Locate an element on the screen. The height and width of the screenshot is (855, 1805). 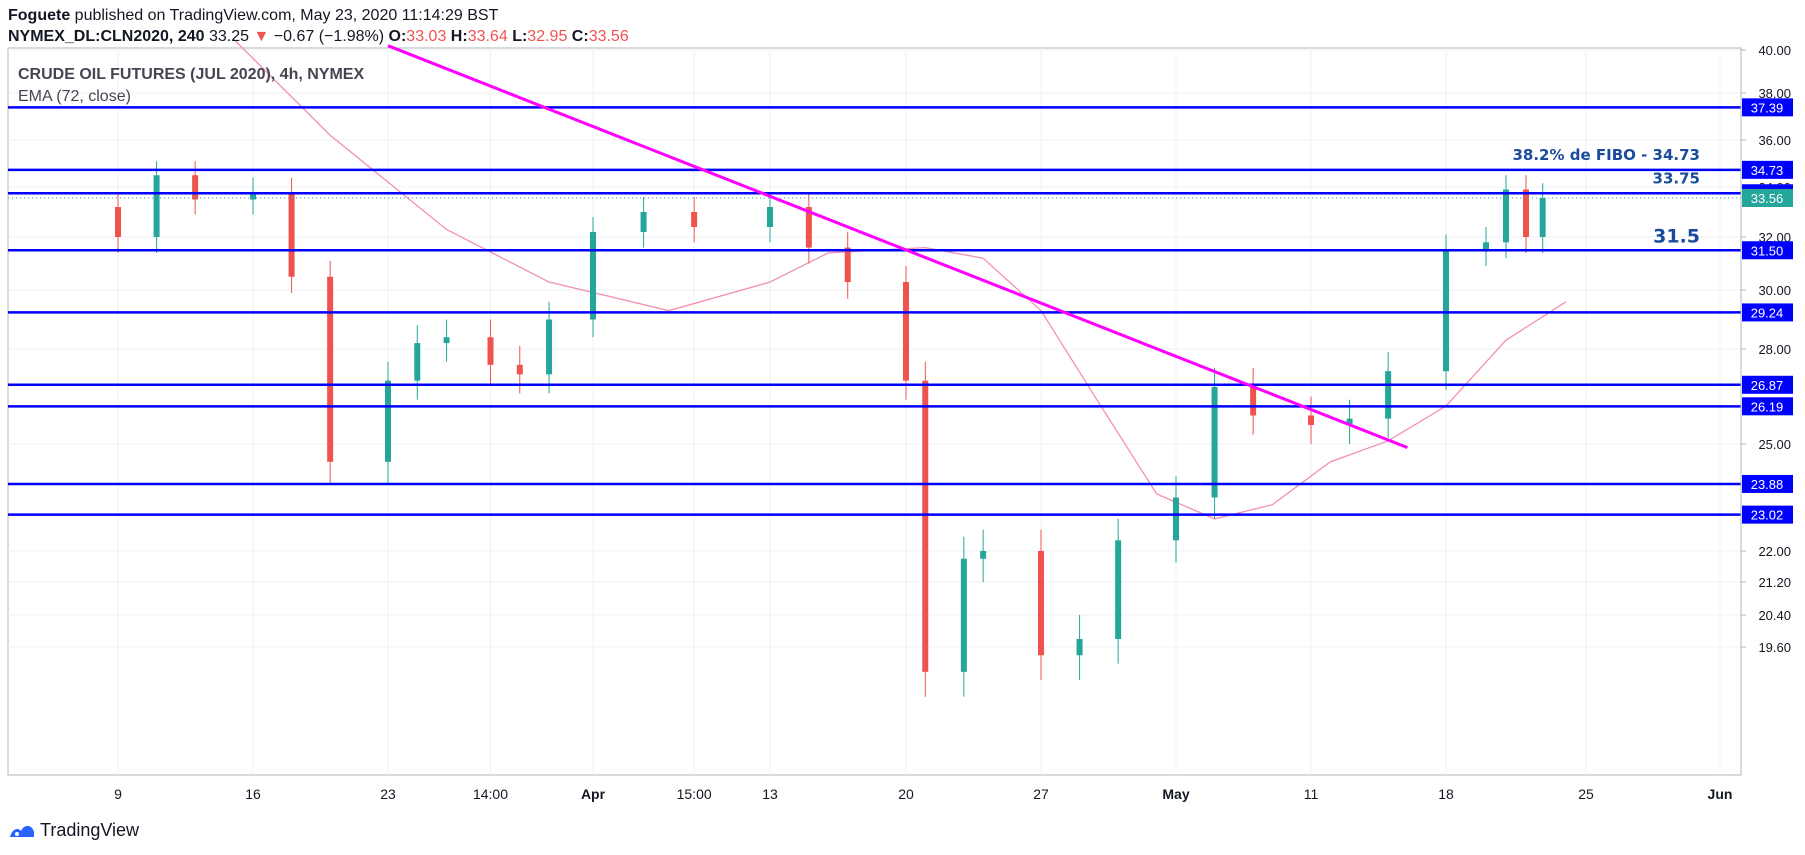
level-badge-label: 37.39 is located at coordinates (1767, 107).